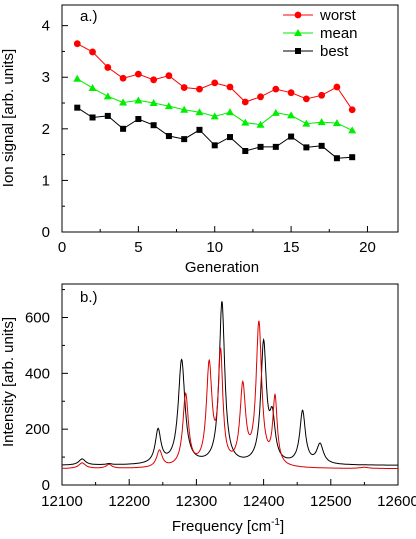 The height and width of the screenshot is (539, 416). Describe the element at coordinates (214, 247) in the screenshot. I see `x-tick-label-a: 10` at that location.